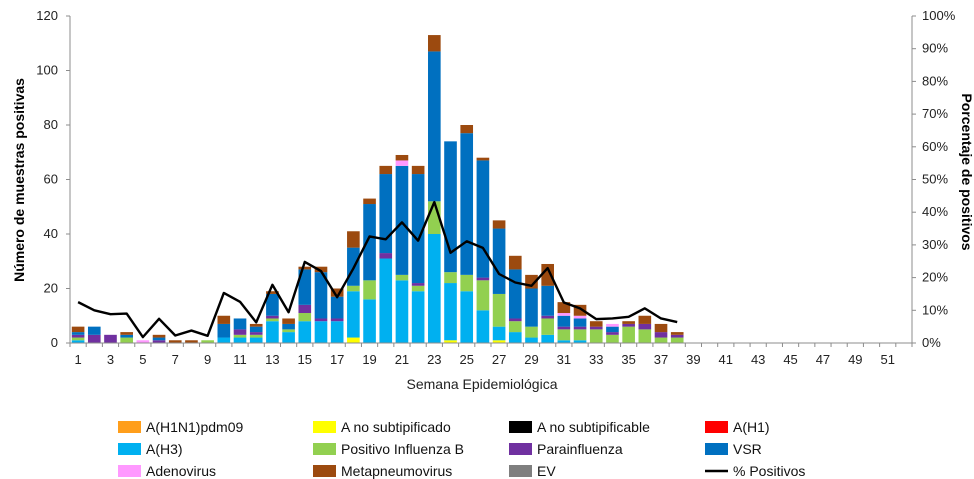 Image resolution: width=974 pixels, height=479 pixels. Describe the element at coordinates (747, 449) in the screenshot. I see `legend-label: VSR` at that location.